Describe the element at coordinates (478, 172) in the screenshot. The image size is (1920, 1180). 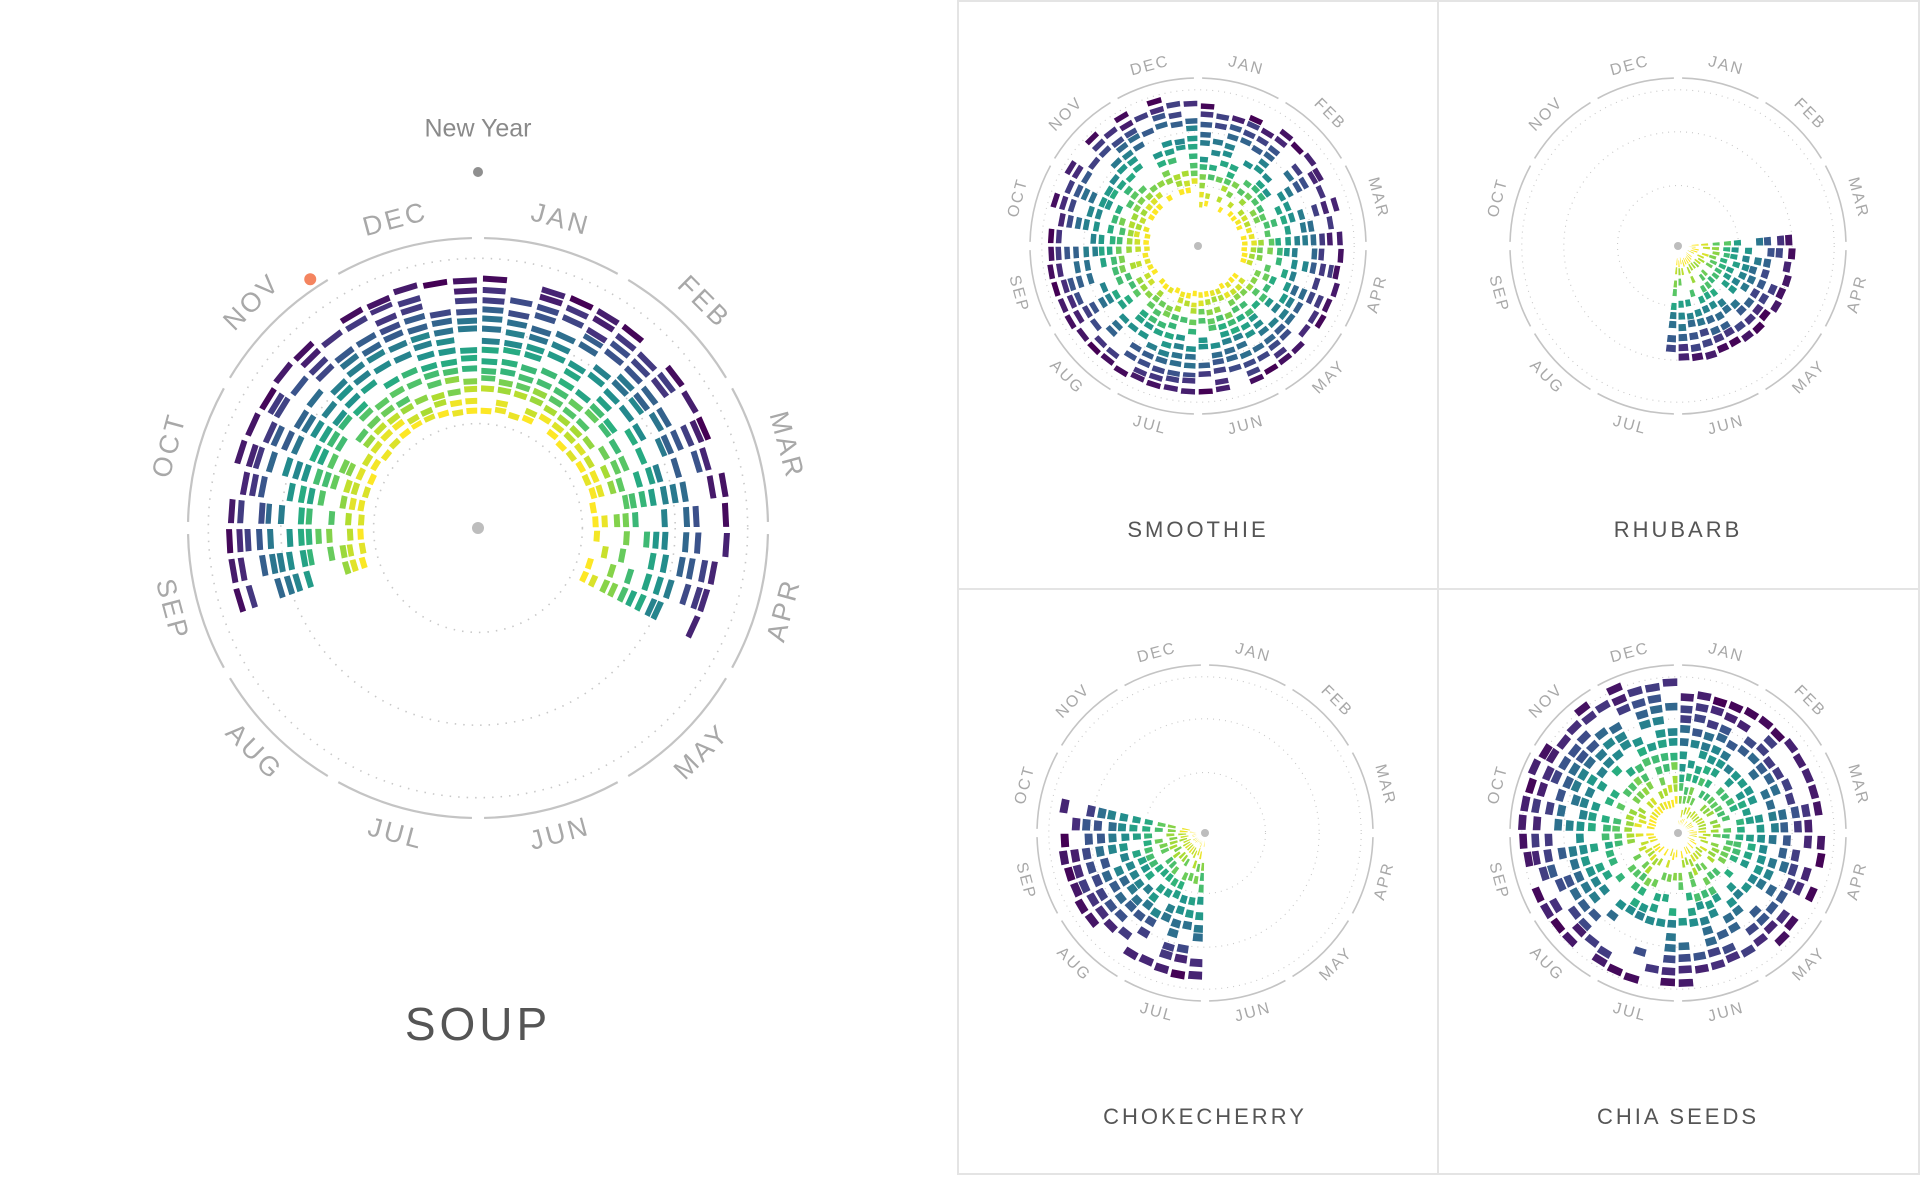
I see `new-year-dot` at that location.